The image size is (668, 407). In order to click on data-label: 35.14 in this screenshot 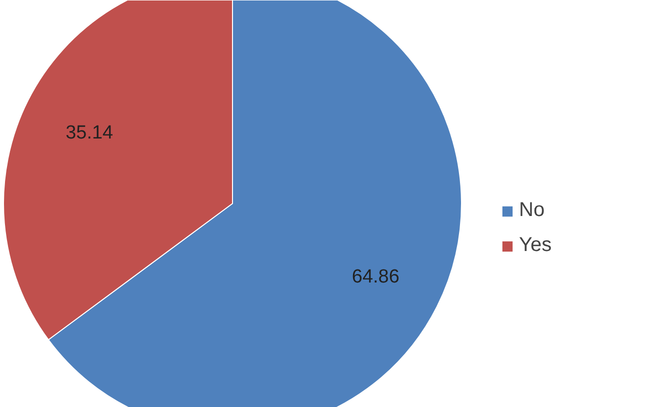, I will do `click(90, 133)`.